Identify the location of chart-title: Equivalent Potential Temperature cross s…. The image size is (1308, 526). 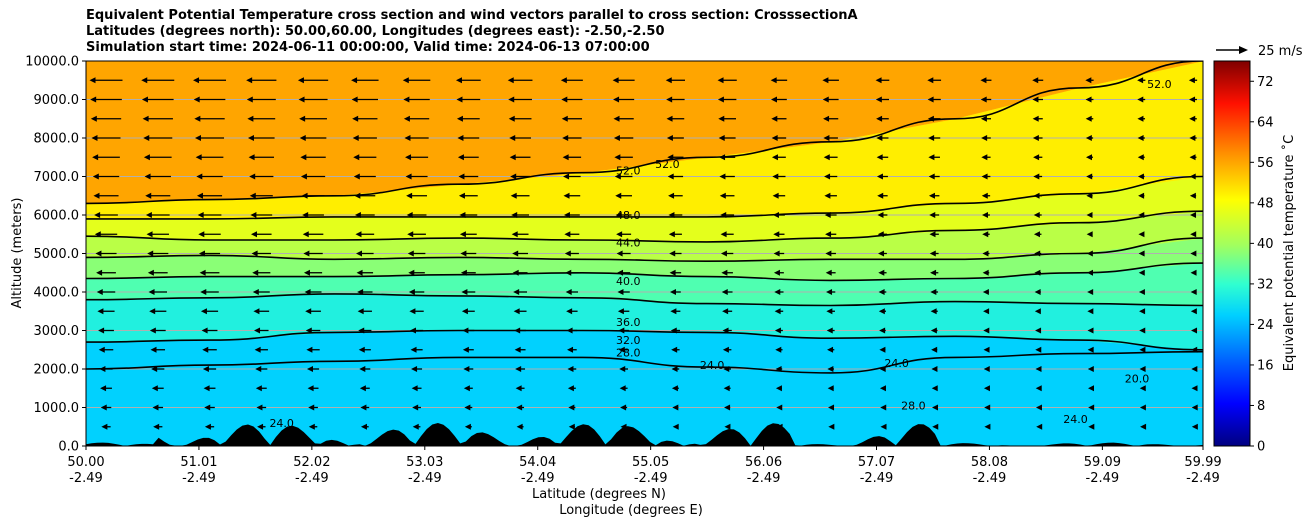
(472, 32).